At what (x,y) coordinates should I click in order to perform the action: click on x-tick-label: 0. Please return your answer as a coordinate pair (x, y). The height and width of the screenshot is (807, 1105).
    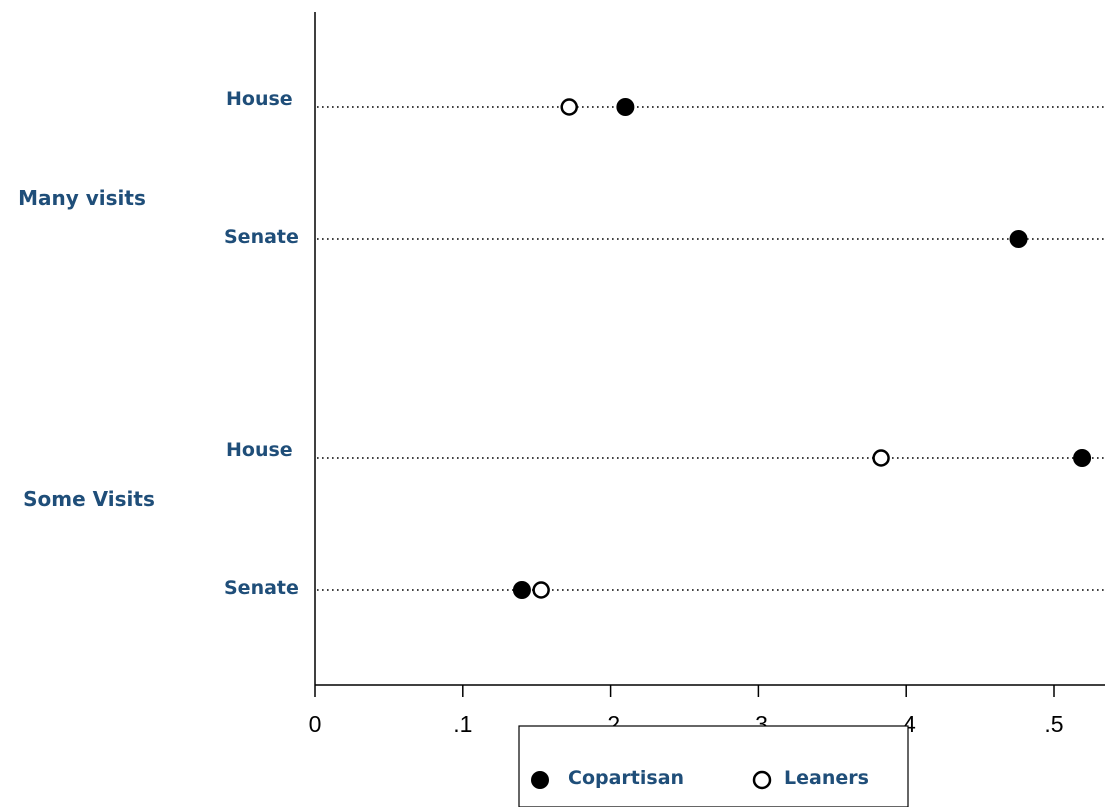
    Looking at the image, I should click on (315, 724).